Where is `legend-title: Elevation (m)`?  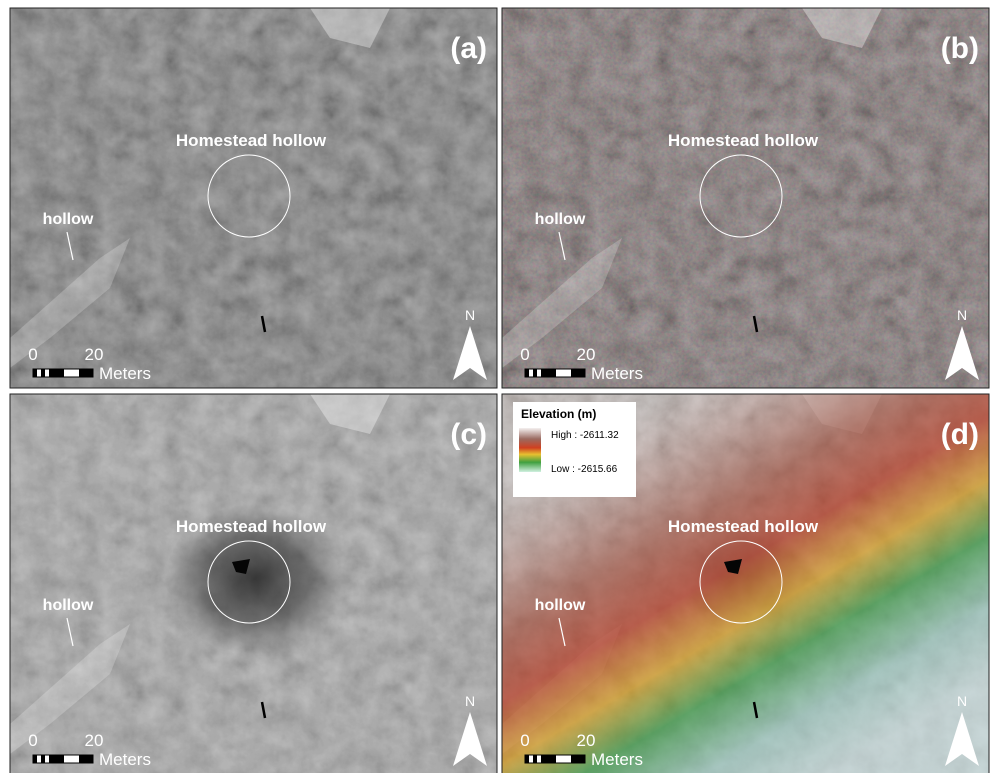
legend-title: Elevation (m) is located at coordinates (558, 414).